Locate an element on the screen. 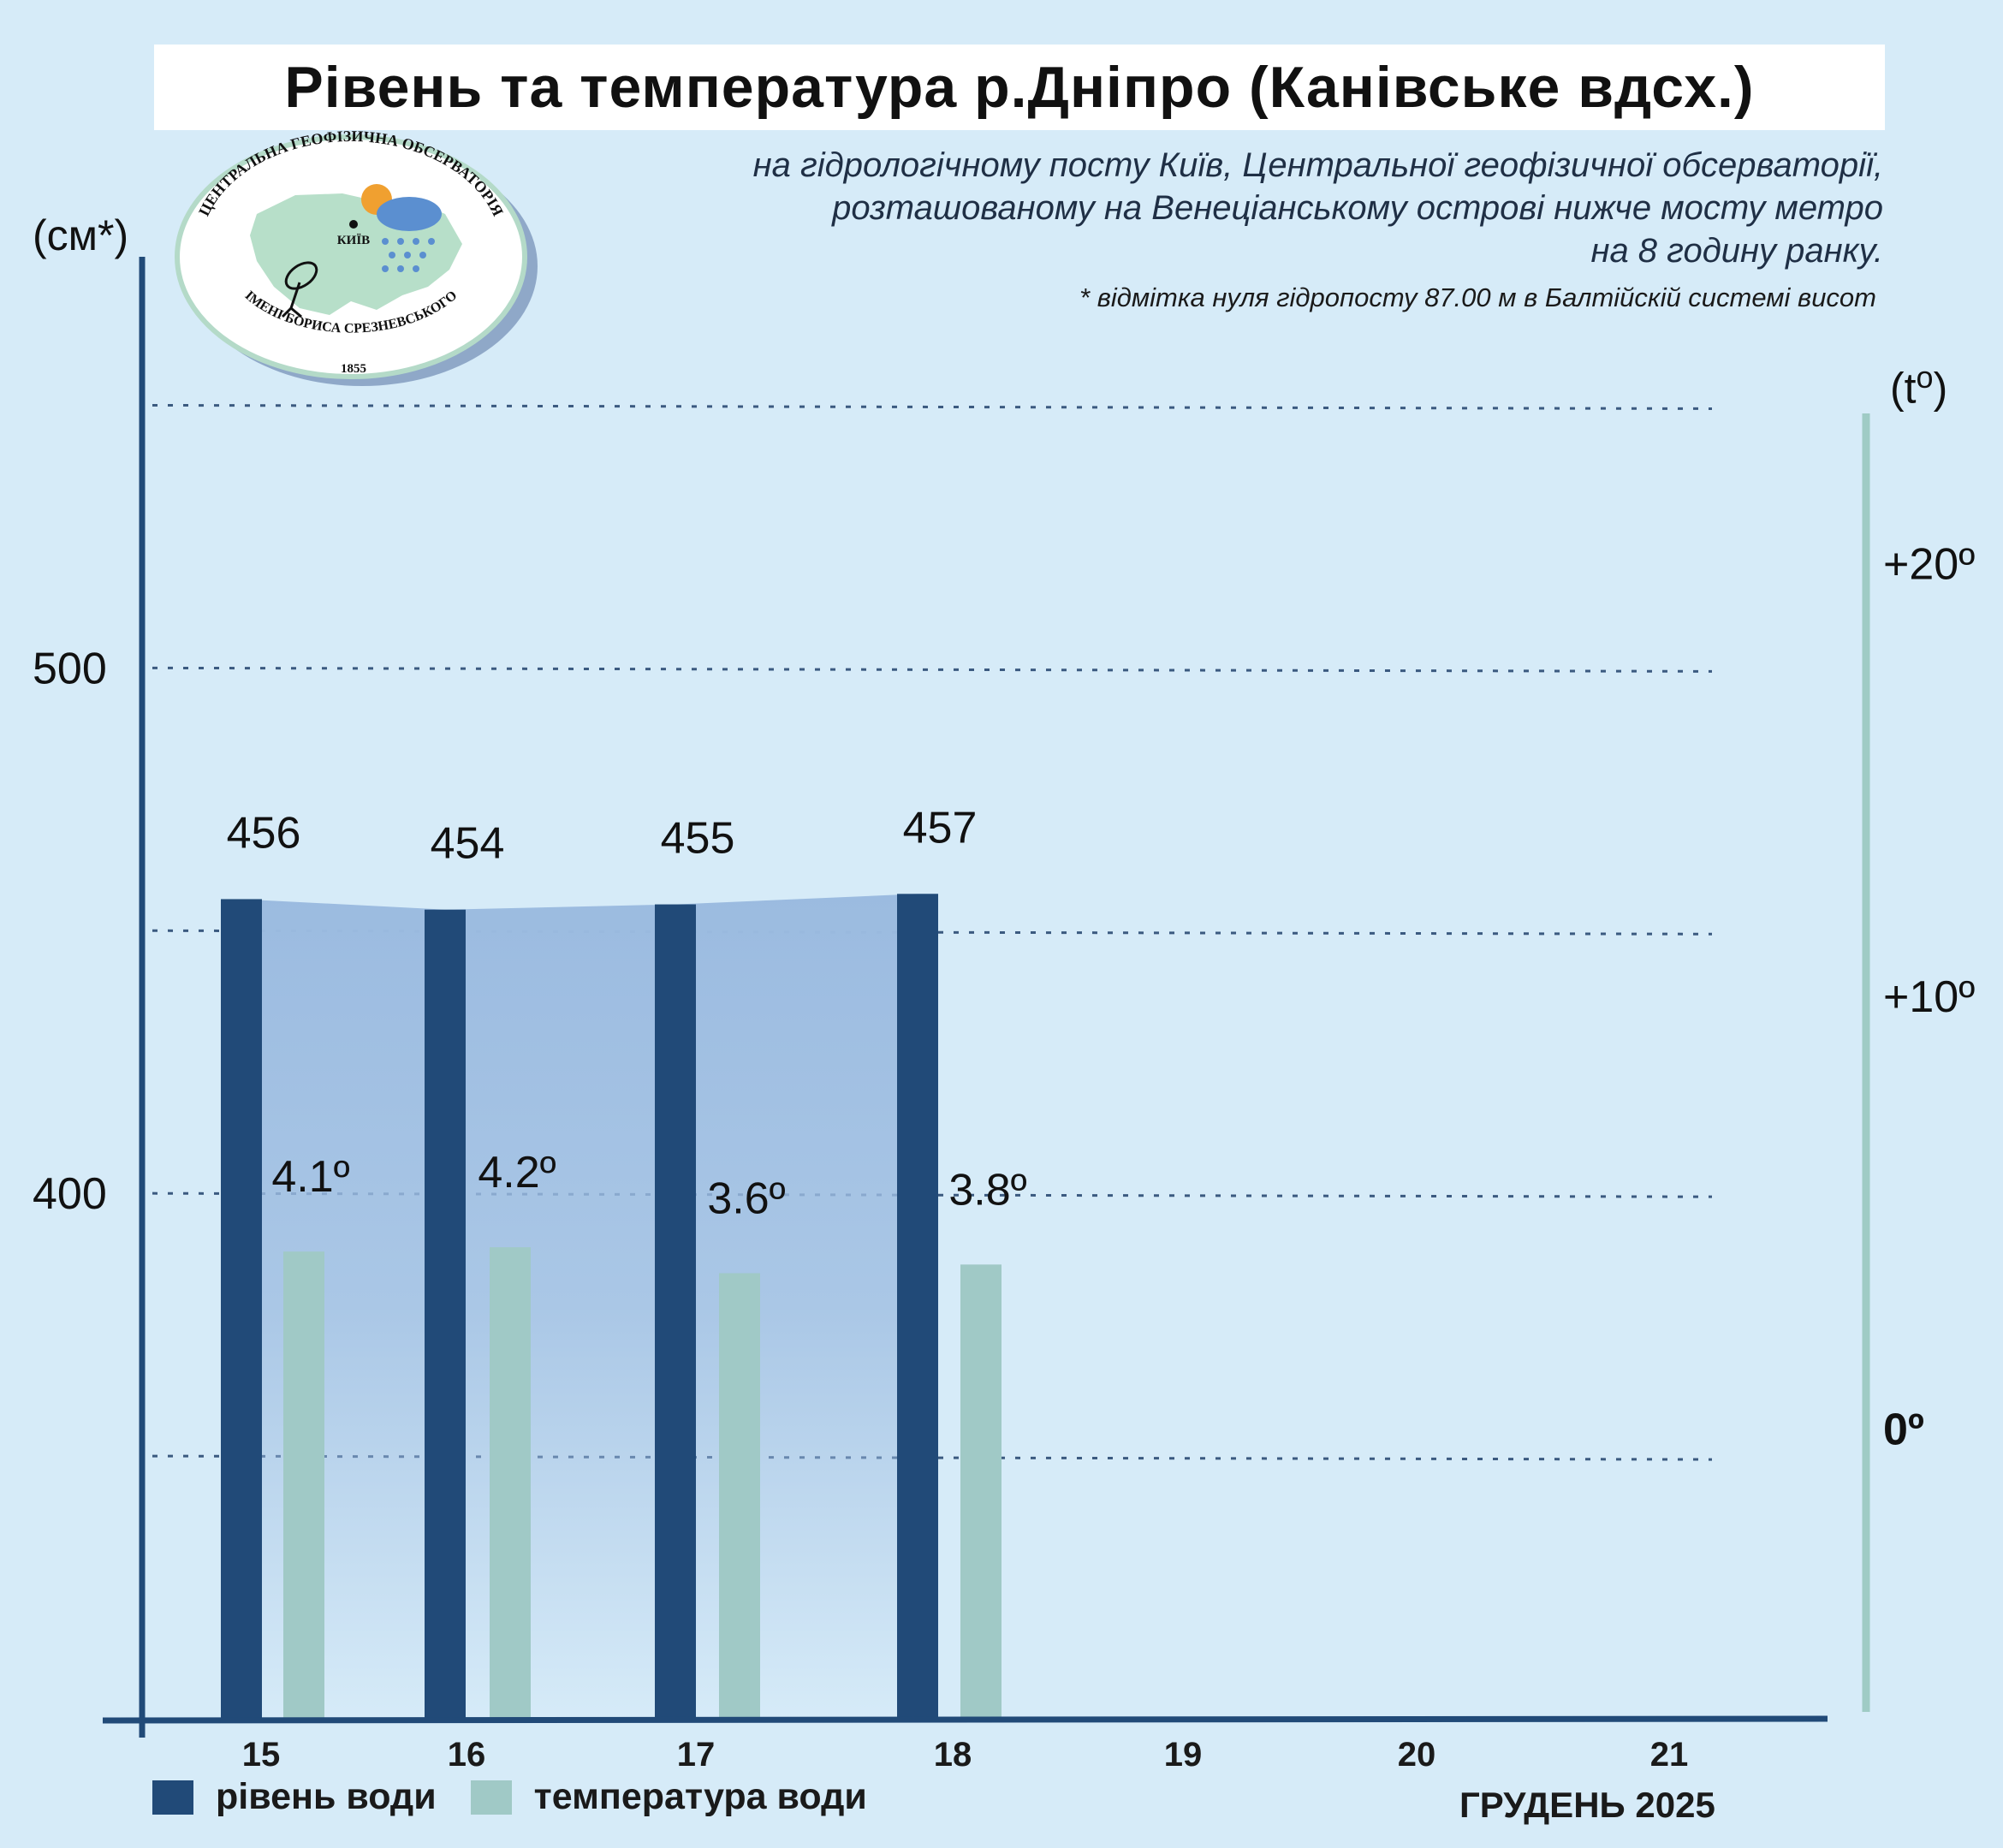  level-value-label-15: 456 is located at coordinates (264, 833).